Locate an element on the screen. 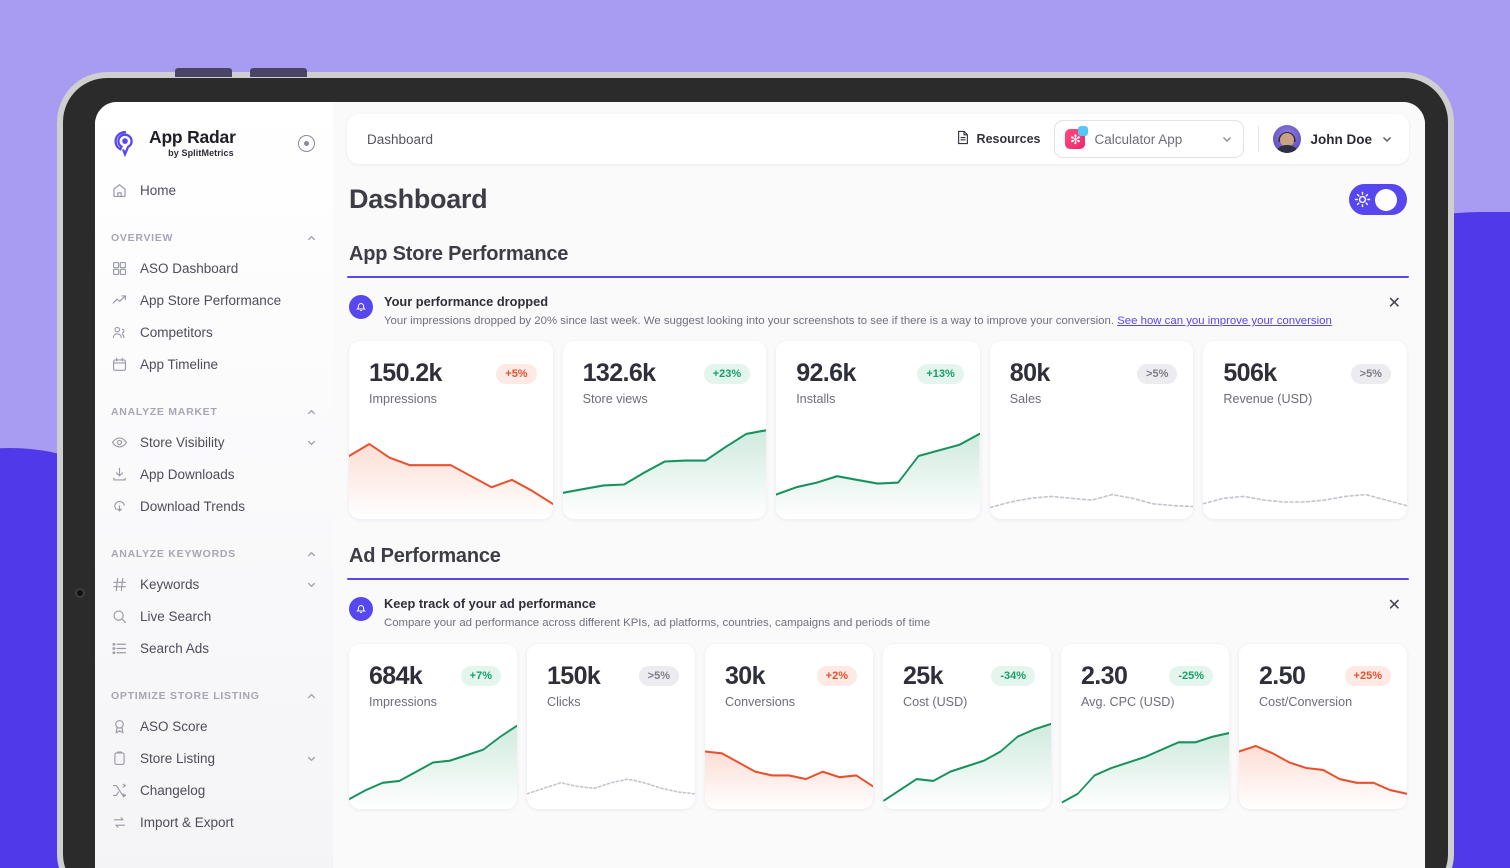 The image size is (1510, 868). sidebar-item-import-export: Import & Export is located at coordinates (214, 822).